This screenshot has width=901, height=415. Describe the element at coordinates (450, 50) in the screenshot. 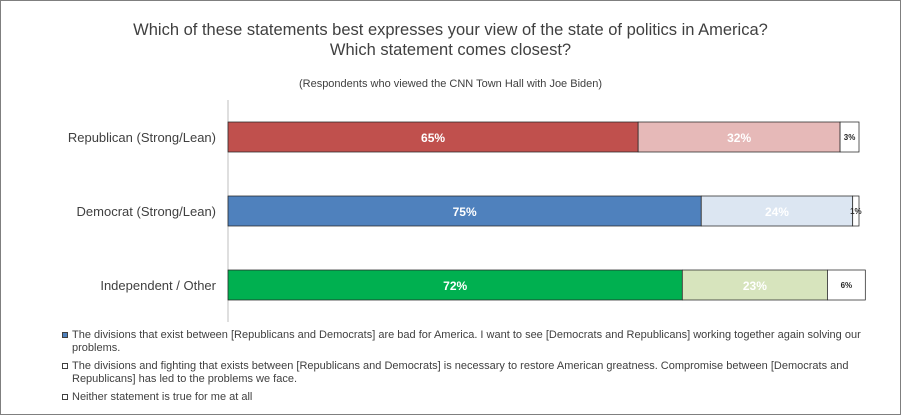

I see `chart-title-line-2: Which statement comes closest?` at that location.